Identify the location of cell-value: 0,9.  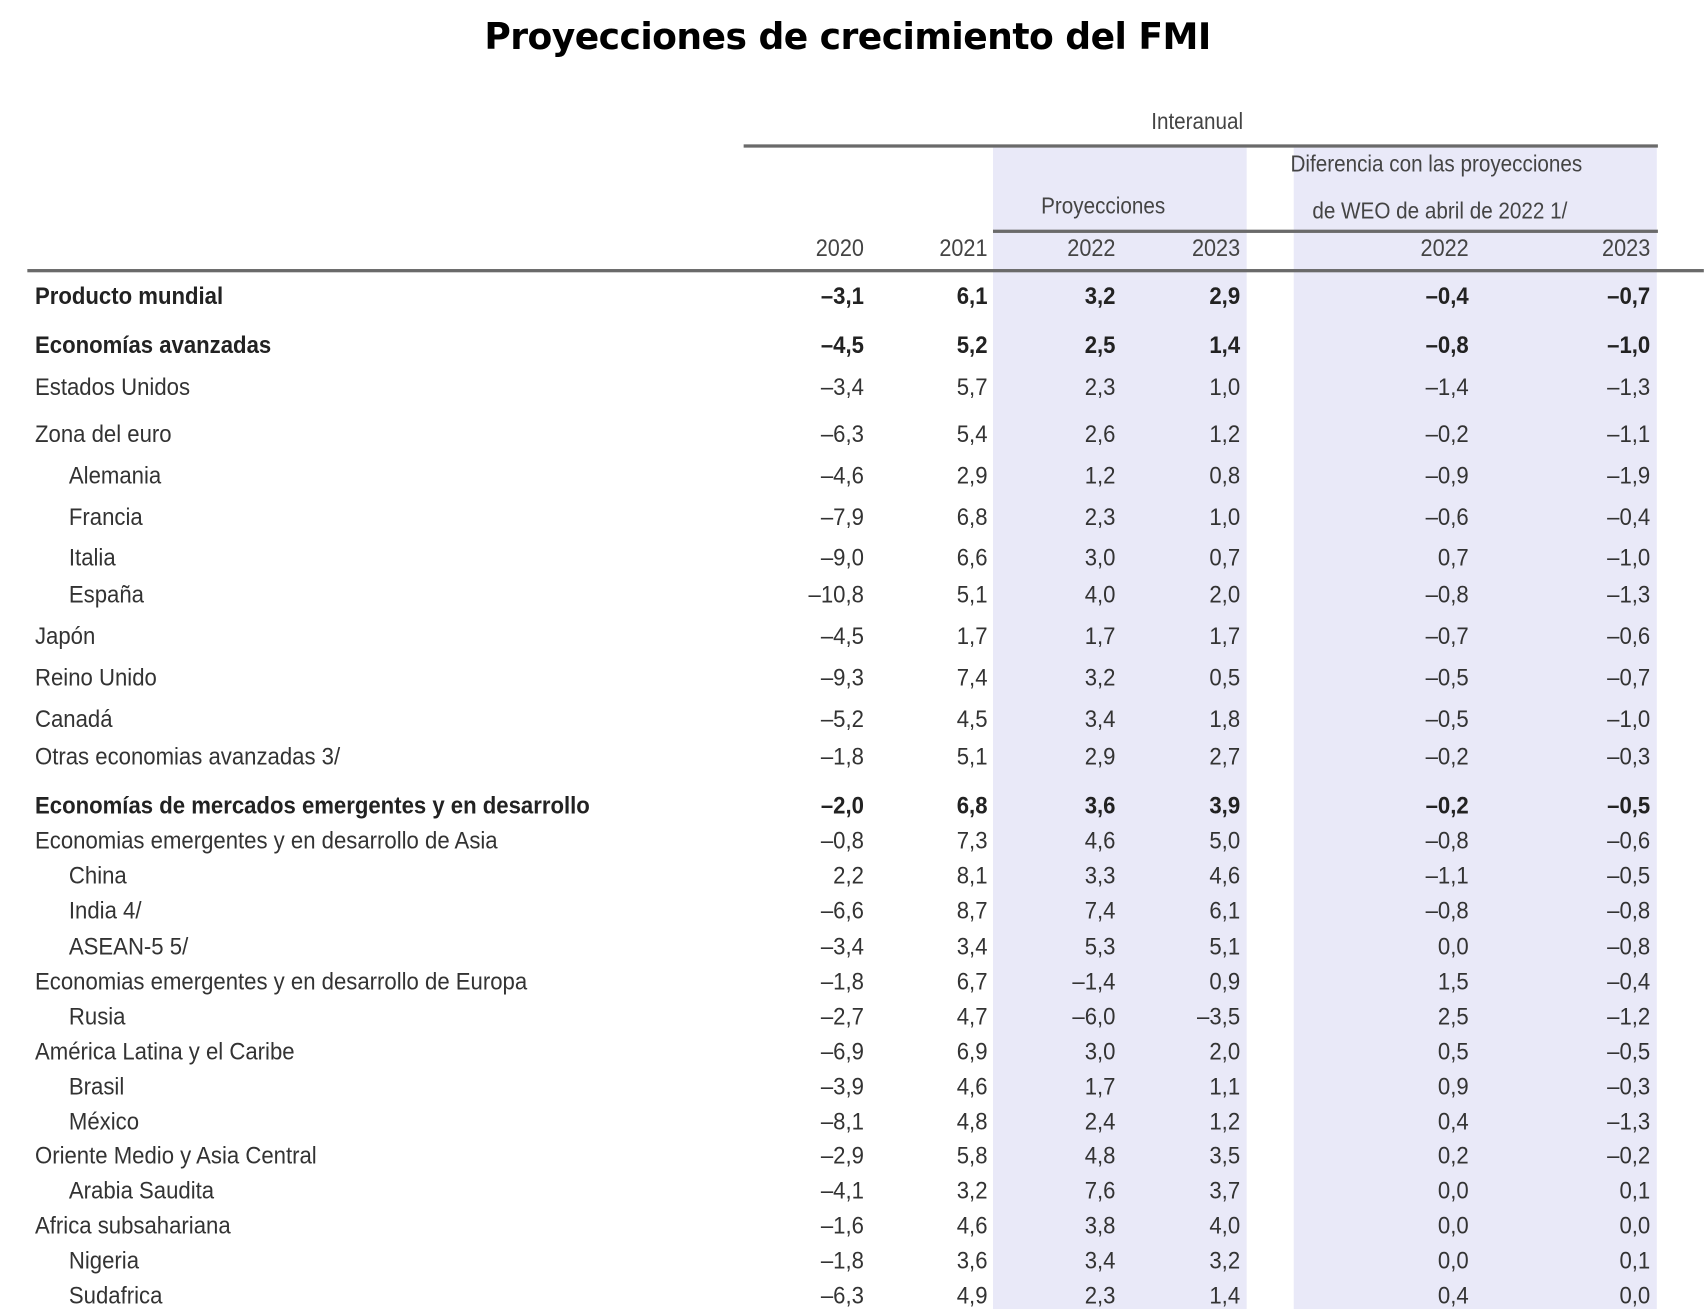
(1225, 981).